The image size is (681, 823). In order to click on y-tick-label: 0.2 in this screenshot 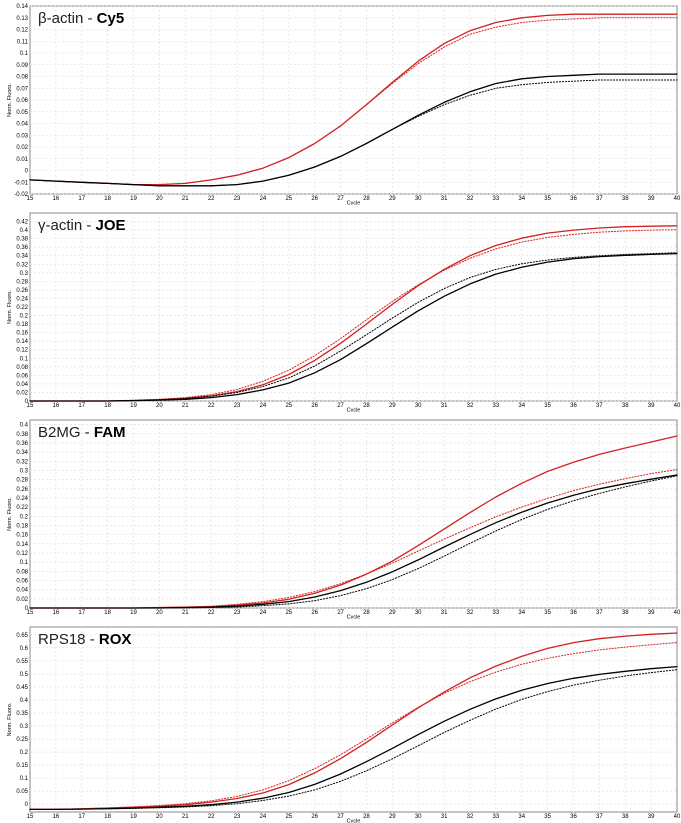, I will do `click(24, 317)`.